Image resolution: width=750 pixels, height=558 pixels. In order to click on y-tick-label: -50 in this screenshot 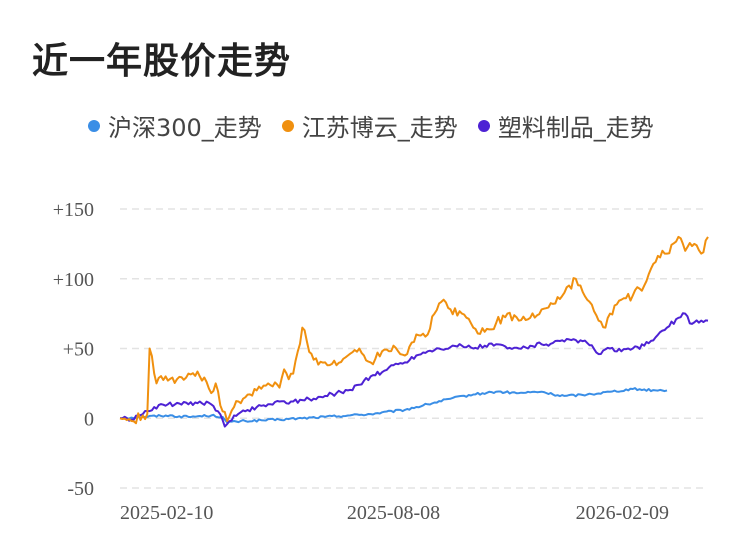, I will do `click(80, 489)`.